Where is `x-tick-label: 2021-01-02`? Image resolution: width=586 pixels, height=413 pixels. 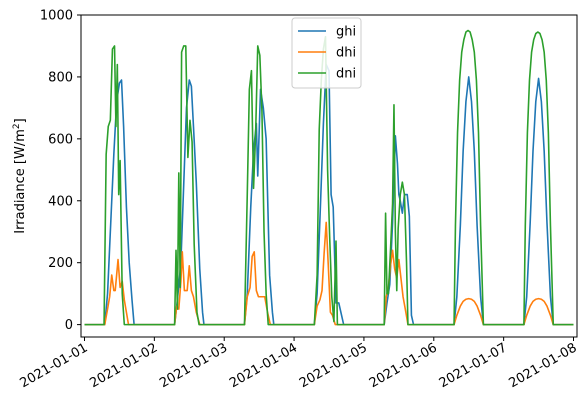 x-tick-label: 2021-01-02 is located at coordinates (123, 365).